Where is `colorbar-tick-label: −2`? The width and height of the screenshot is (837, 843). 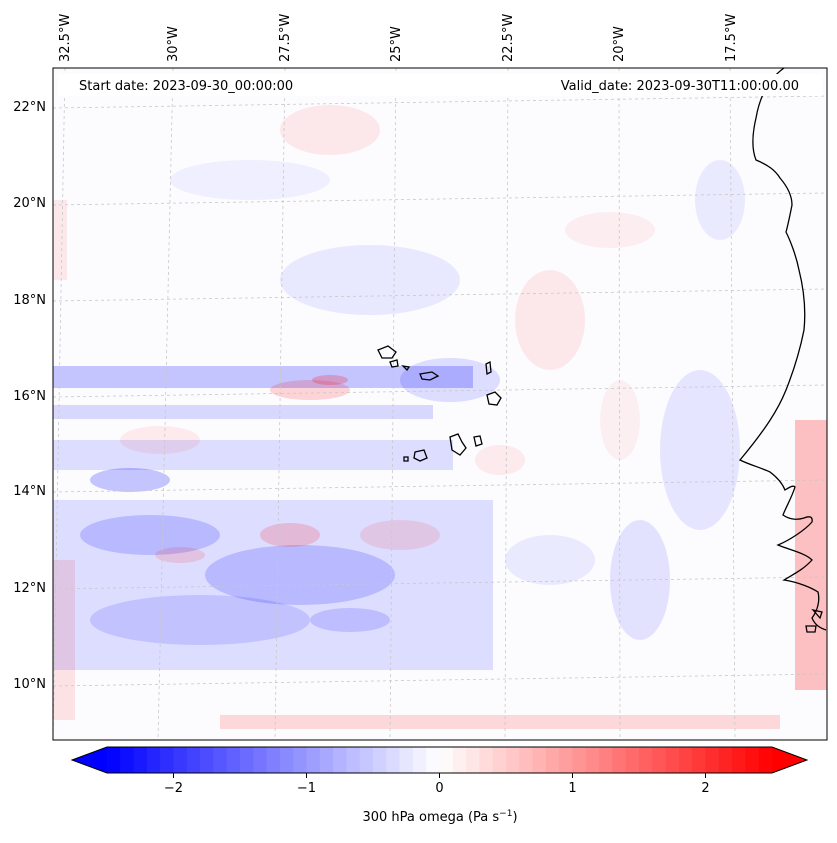 colorbar-tick-label: −2 is located at coordinates (173, 788).